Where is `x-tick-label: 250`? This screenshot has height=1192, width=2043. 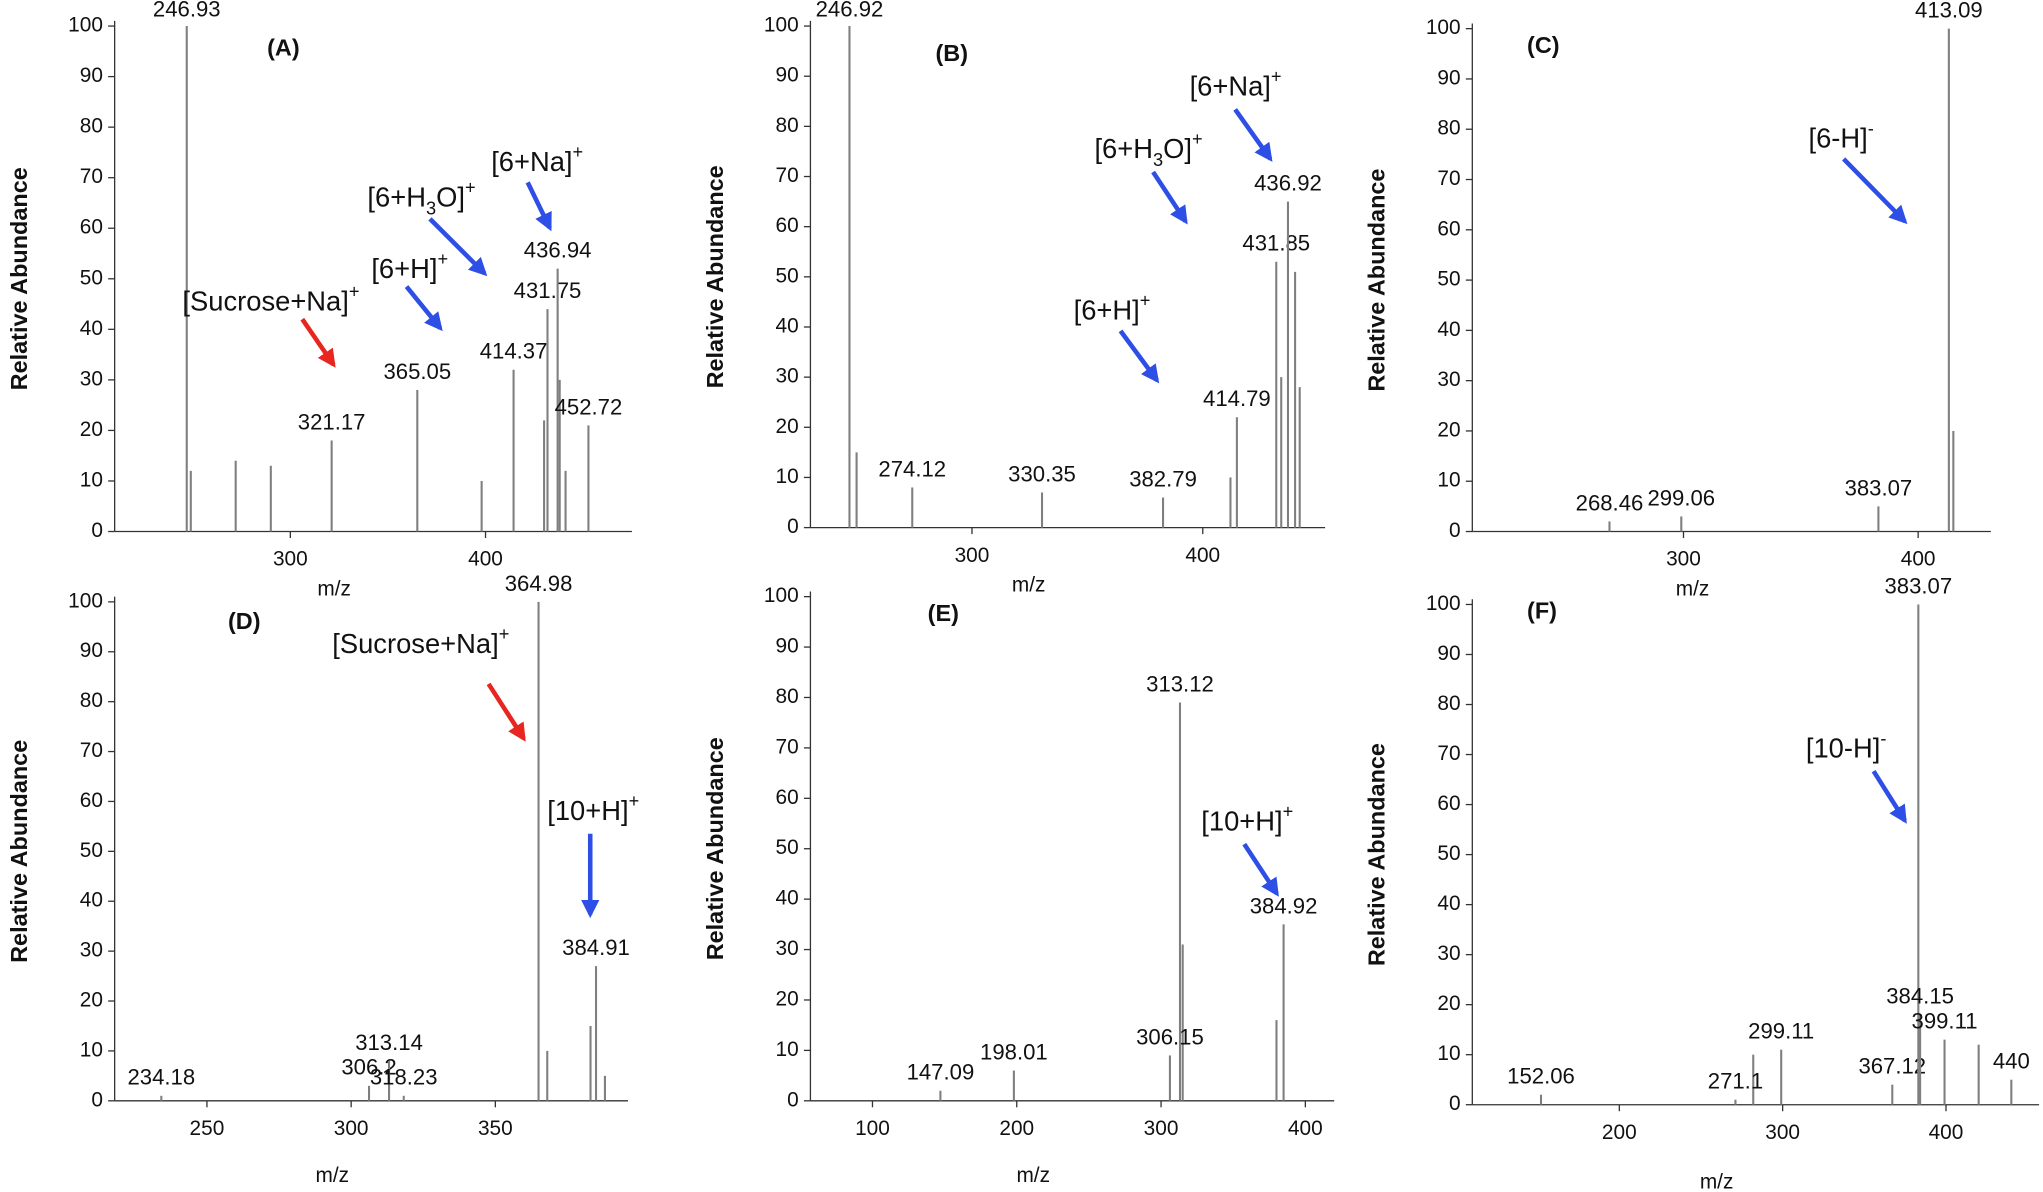 x-tick-label: 250 is located at coordinates (207, 1128).